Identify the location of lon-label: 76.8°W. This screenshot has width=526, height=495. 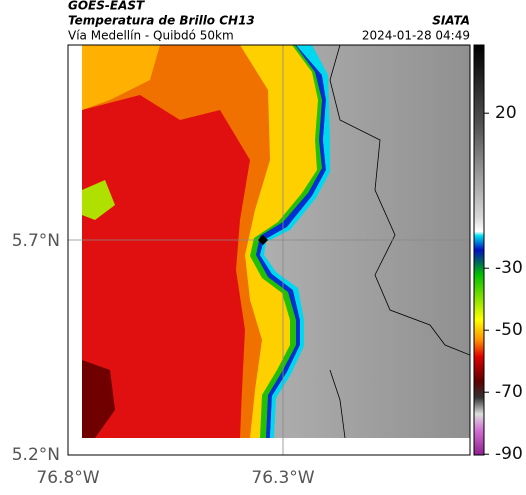
(67, 478).